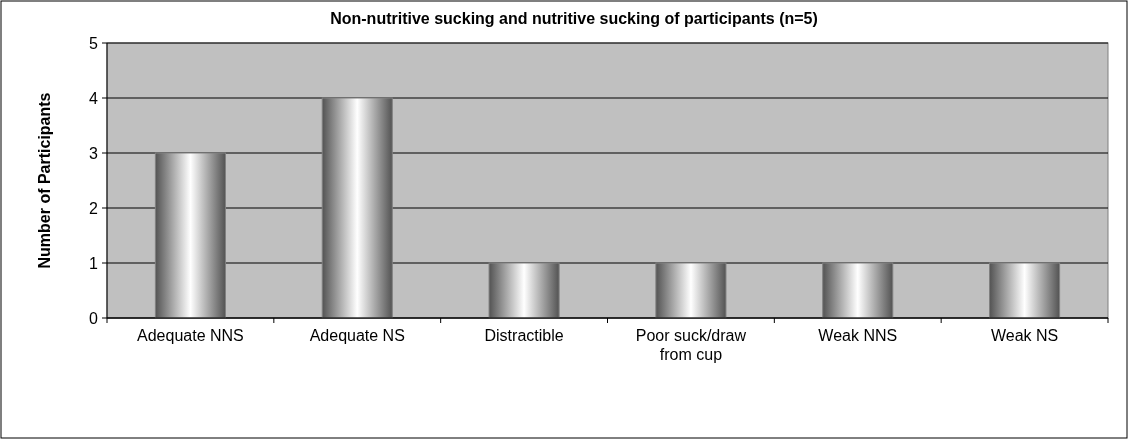 Image resolution: width=1128 pixels, height=439 pixels. Describe the element at coordinates (94, 98) in the screenshot. I see `y-tick-label: 4` at that location.